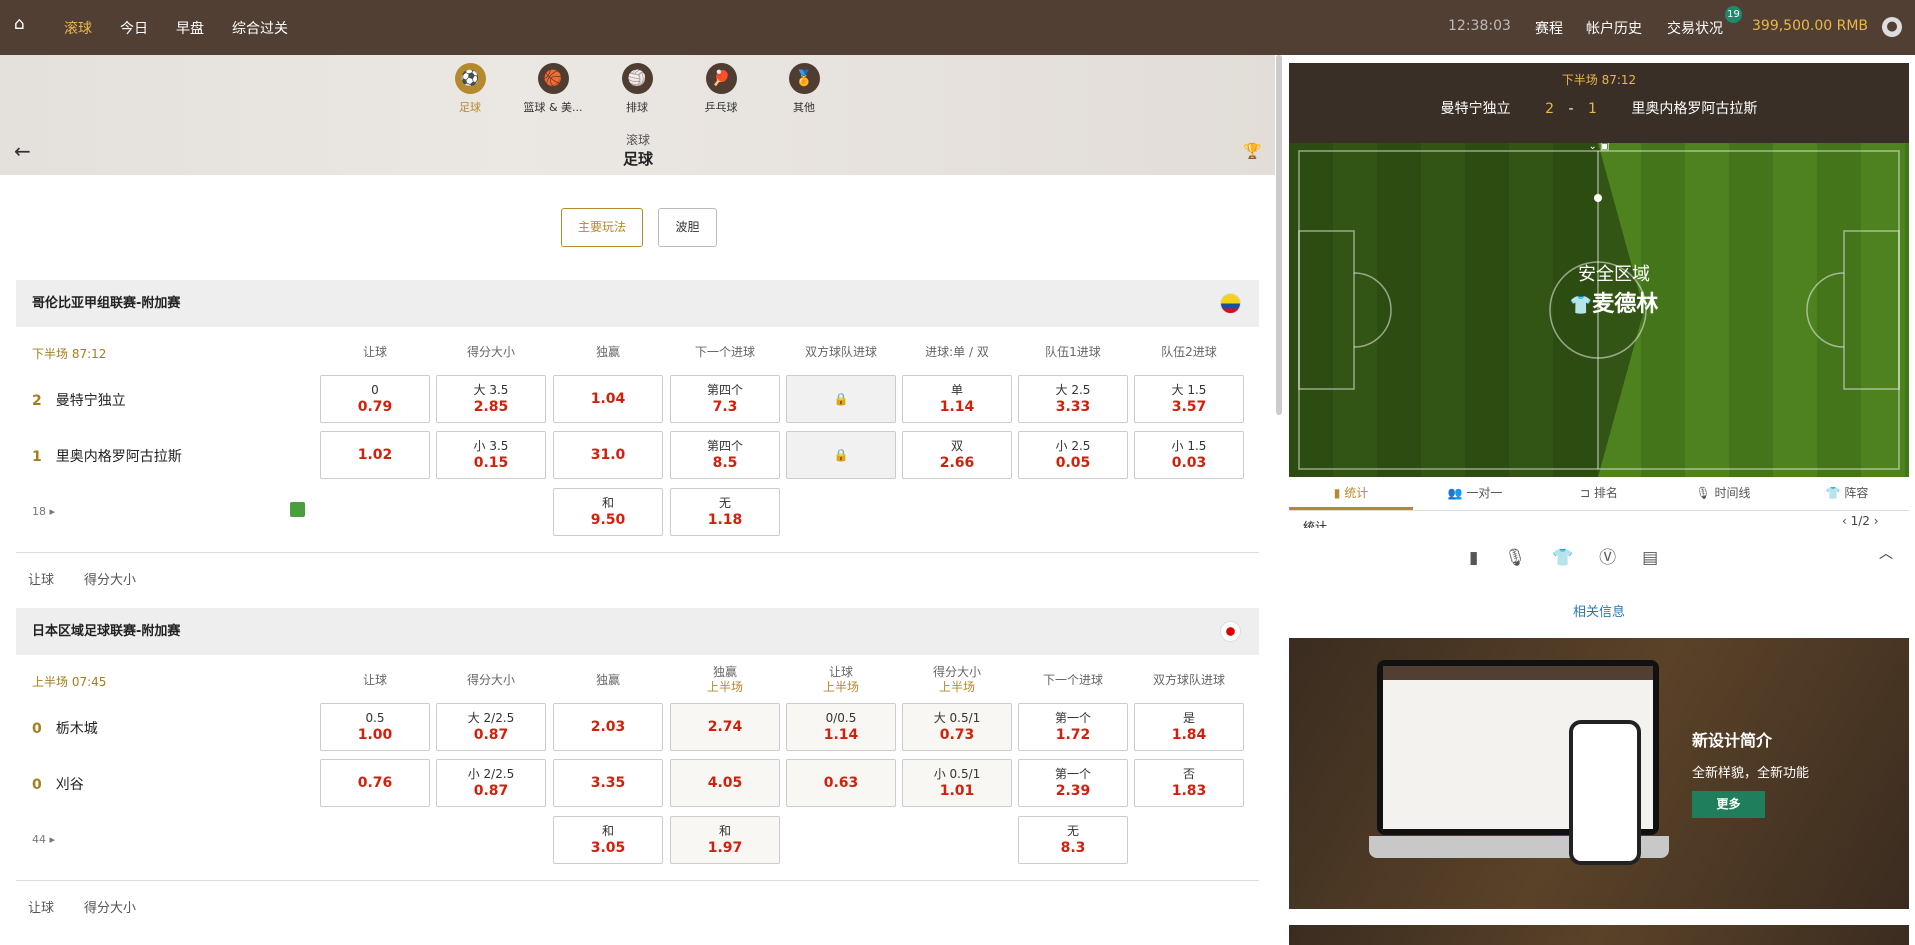 Image resolution: width=1915 pixels, height=945 pixels. I want to click on mode-main-button: 主要玩法, so click(602, 227).